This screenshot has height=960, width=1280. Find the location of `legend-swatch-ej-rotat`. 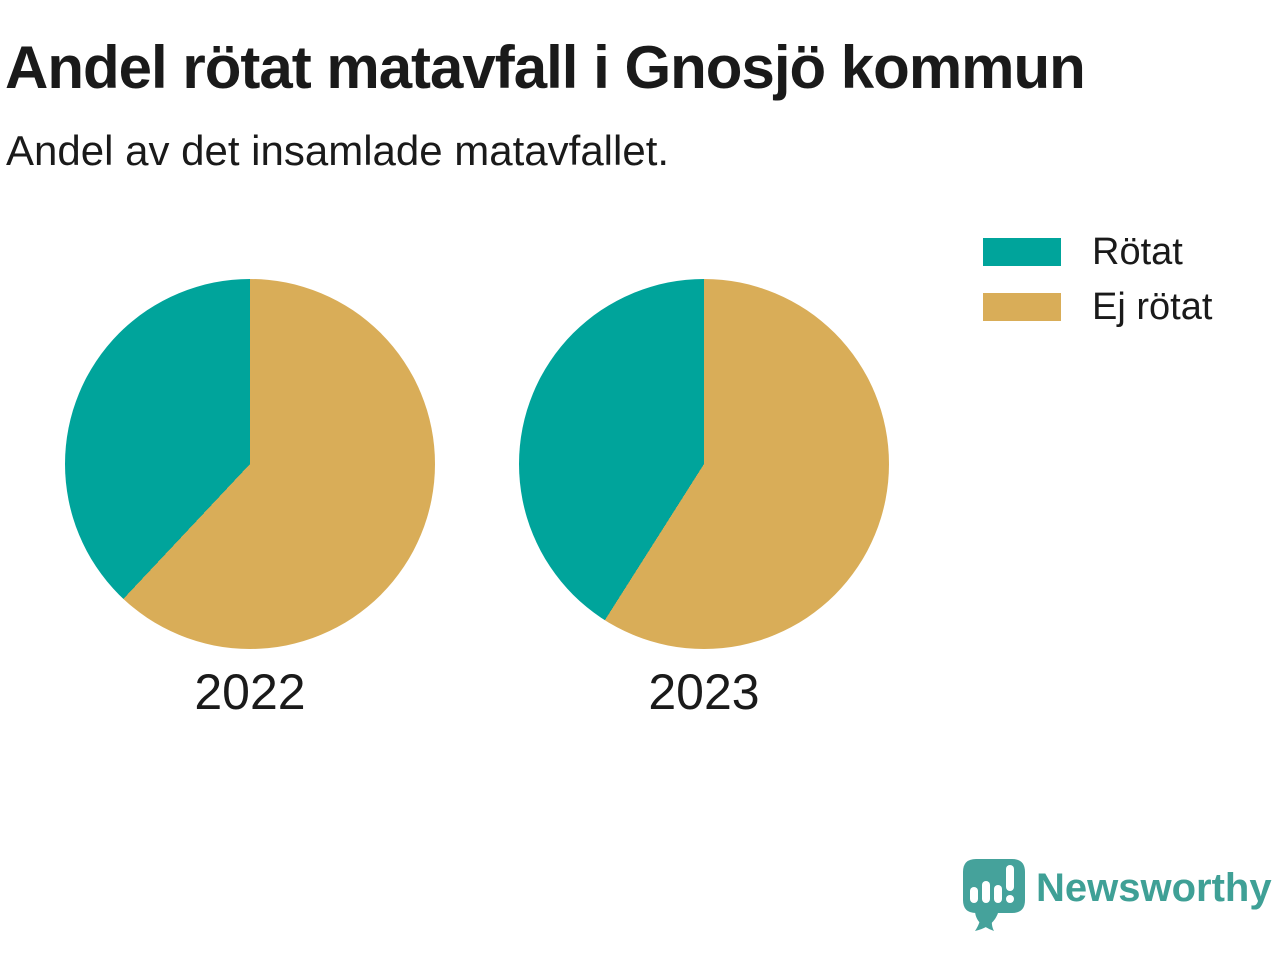

legend-swatch-ej-rotat is located at coordinates (1022, 307).